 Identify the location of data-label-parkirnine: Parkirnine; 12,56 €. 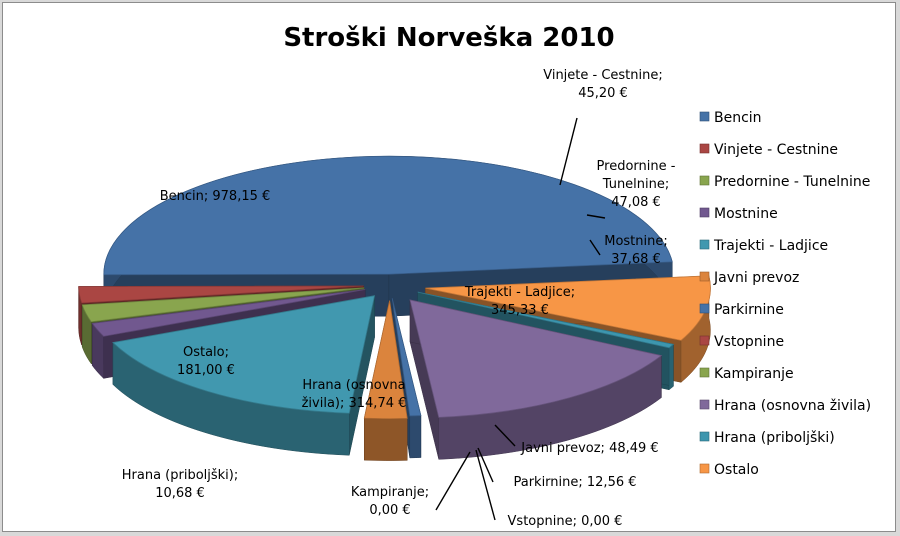
(574, 482).